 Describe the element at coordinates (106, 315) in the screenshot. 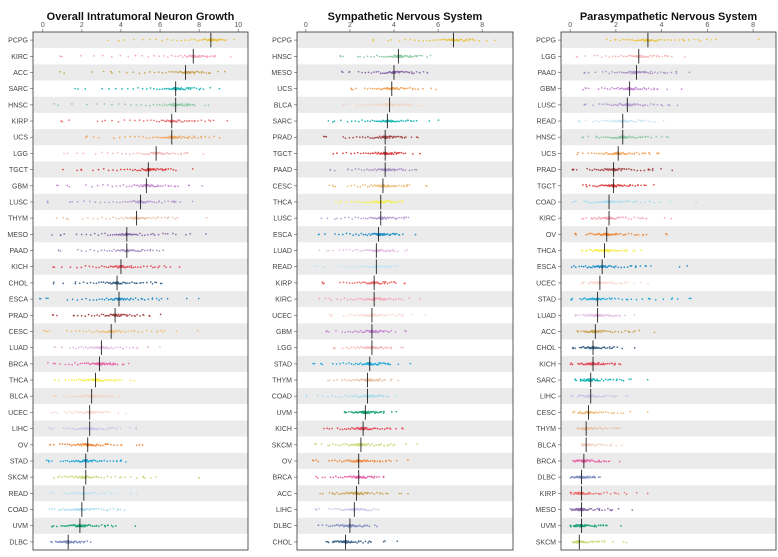

I see `series-PRAD` at that location.